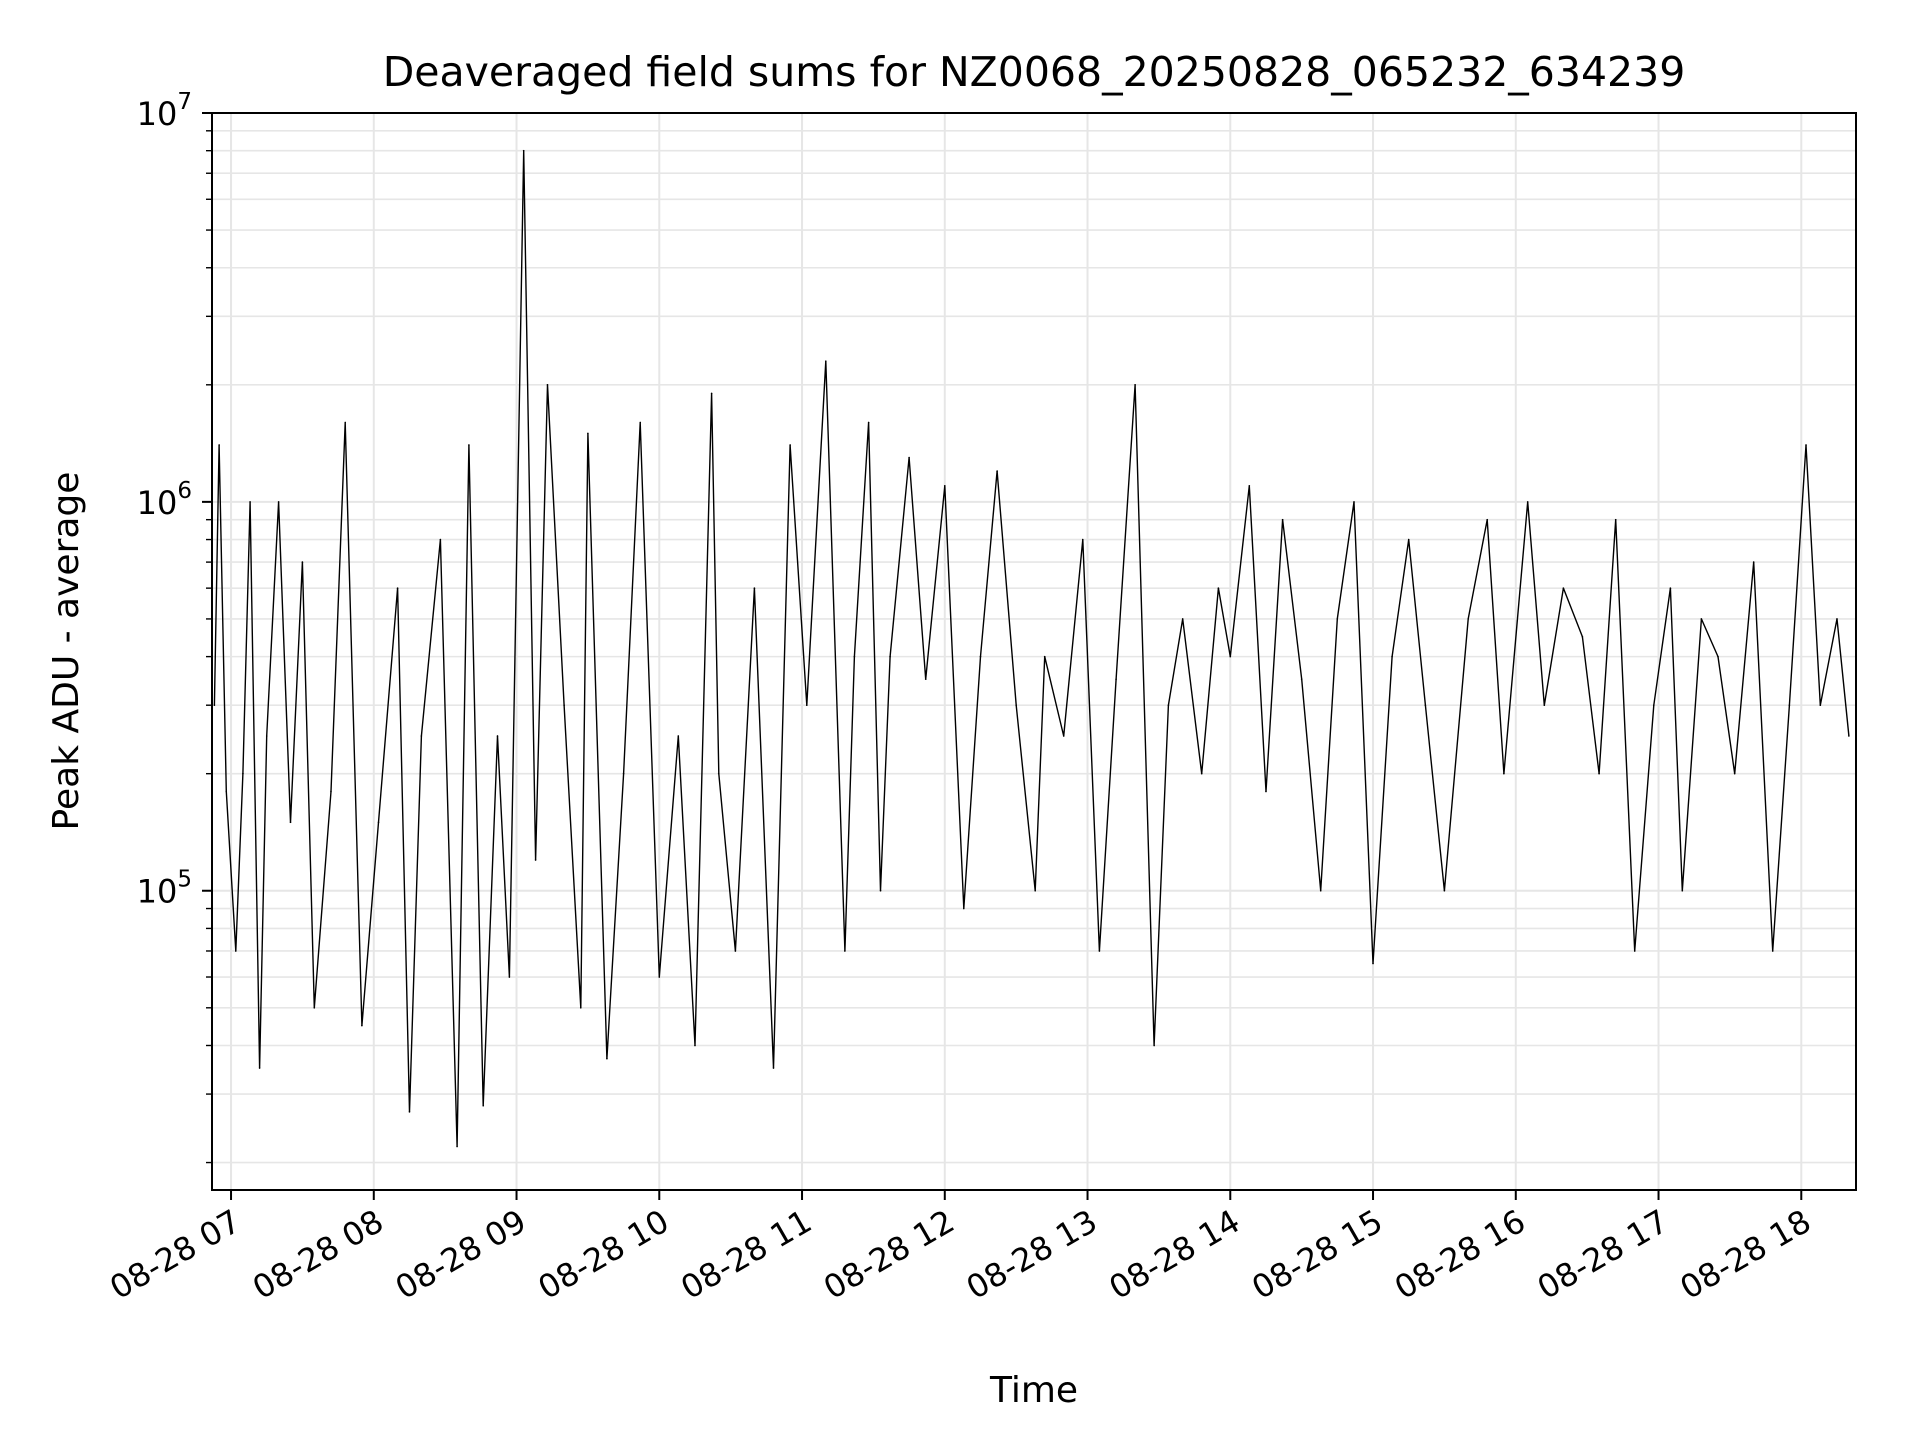  What do you see at coordinates (184, 491) in the screenshot?
I see `y-tick-label-exponent: 6` at bounding box center [184, 491].